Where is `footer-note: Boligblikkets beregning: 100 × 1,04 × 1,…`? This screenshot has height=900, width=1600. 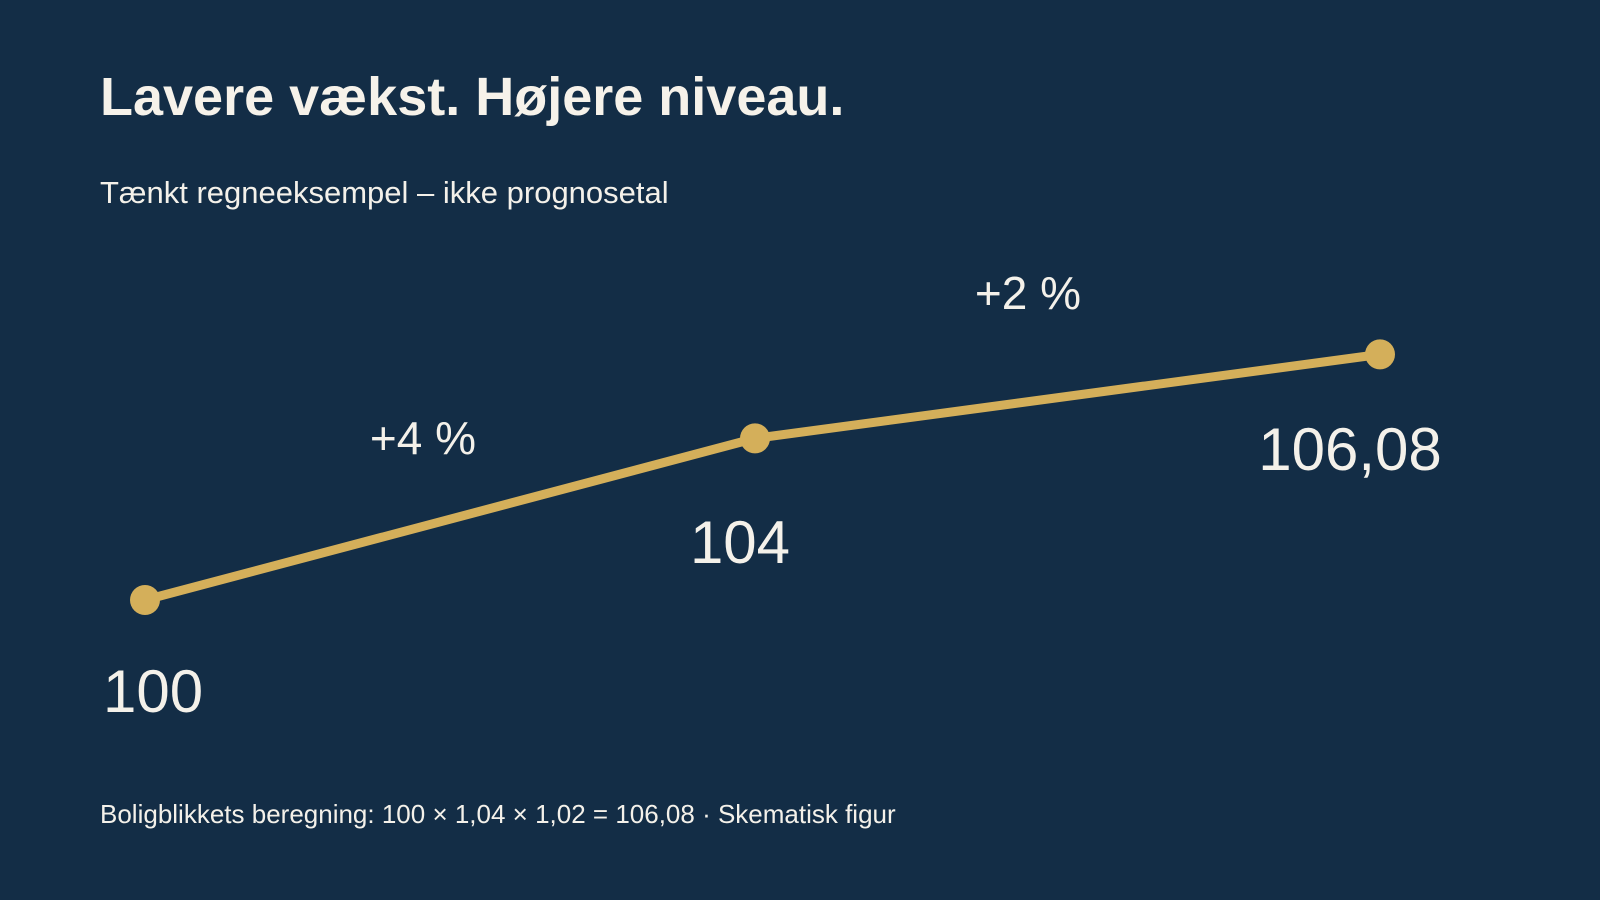 footer-note: Boligblikkets beregning: 100 × 1,04 × 1,… is located at coordinates (498, 814).